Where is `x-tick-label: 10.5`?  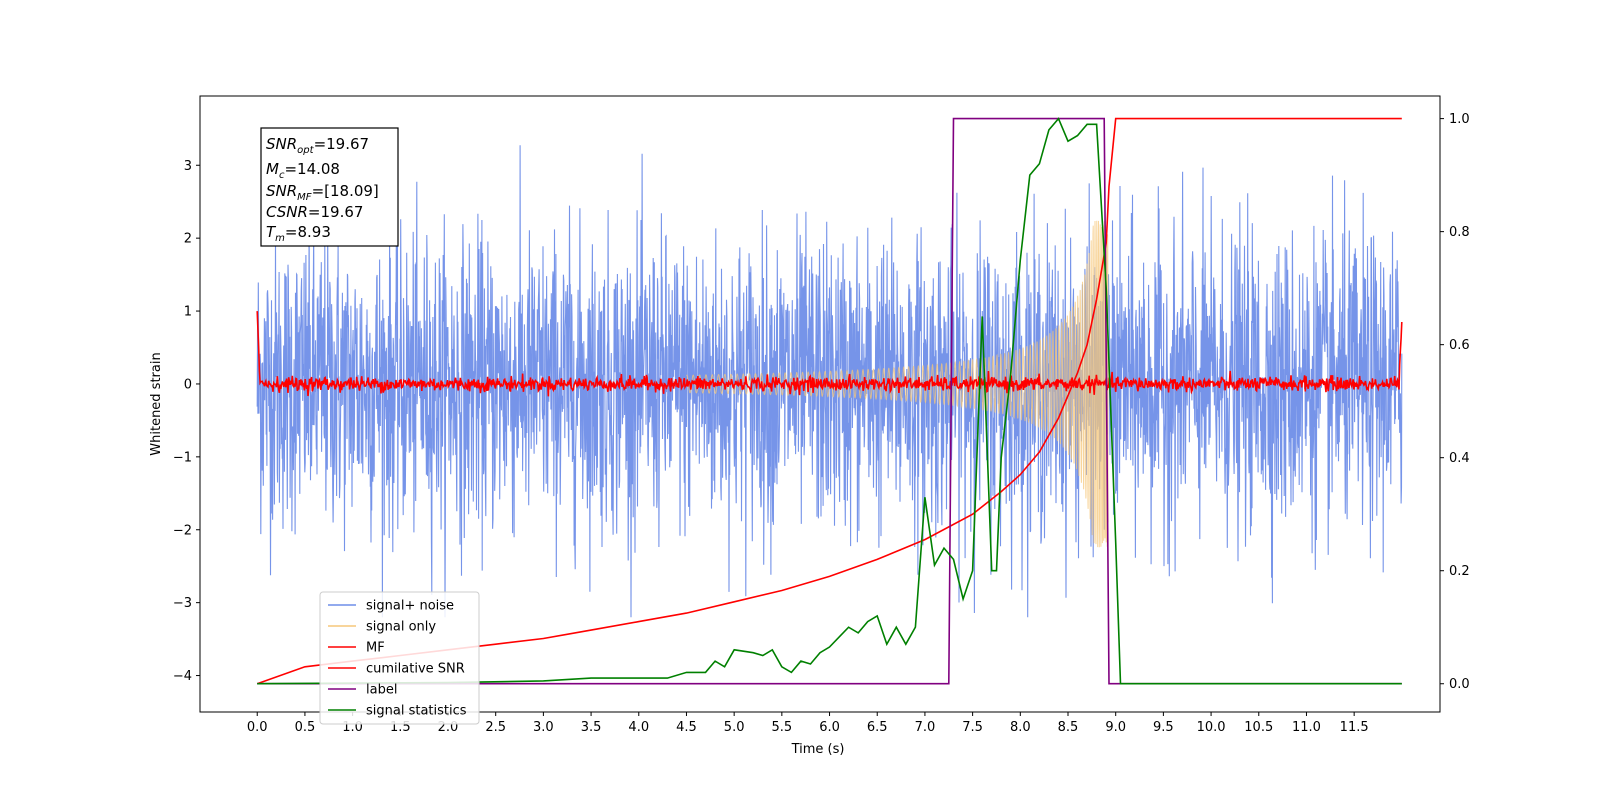 x-tick-label: 10.5 is located at coordinates (1258, 727).